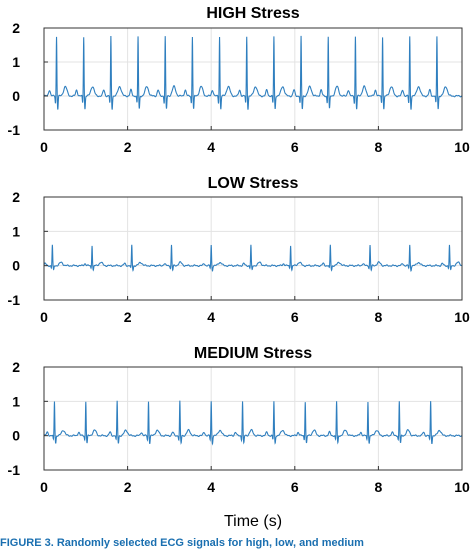 The width and height of the screenshot is (474, 555). I want to click on chart-title: LOW Stress, so click(253, 183).